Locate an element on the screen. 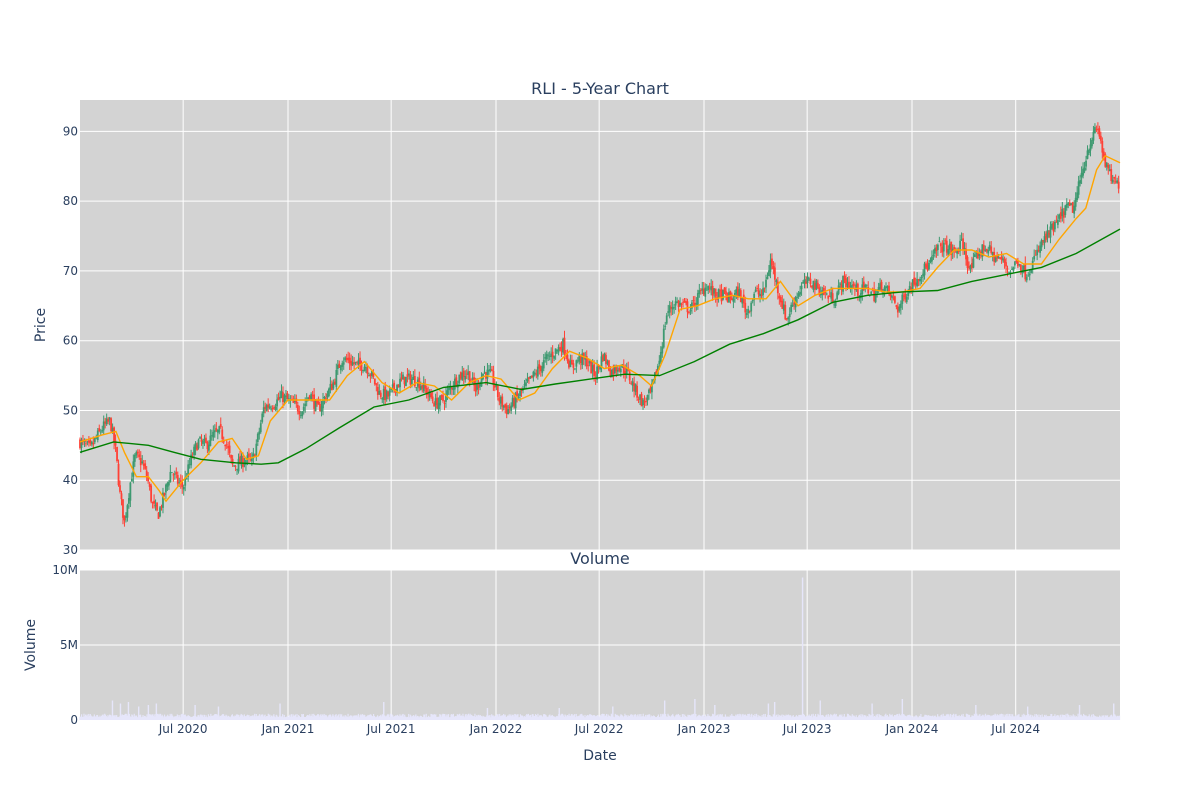 The width and height of the screenshot is (1200, 800). volume-tick-label: 5M is located at coordinates (69, 645).